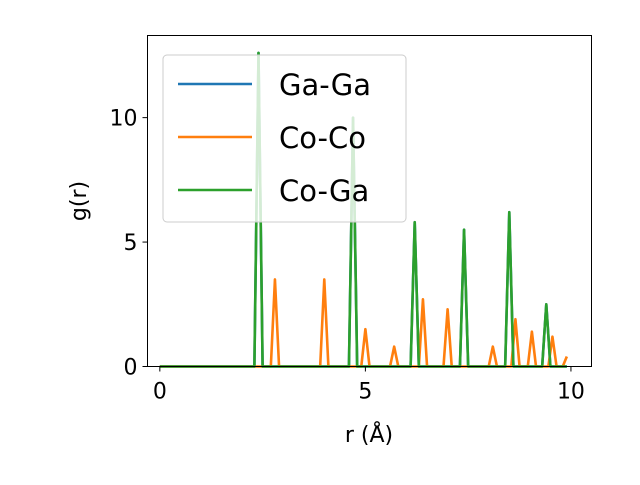  Describe the element at coordinates (124, 119) in the screenshot. I see `y-tick-label: 10` at that location.